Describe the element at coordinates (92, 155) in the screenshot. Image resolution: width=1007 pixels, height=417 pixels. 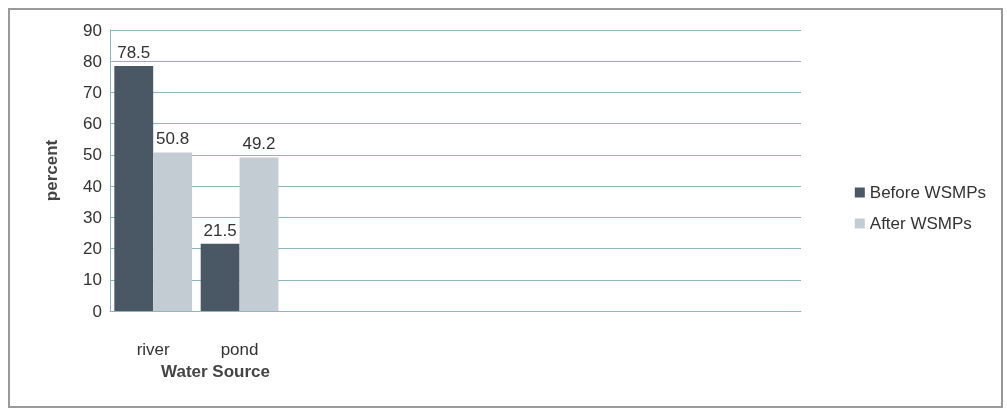
I see `y-tick-label: 50` at that location.